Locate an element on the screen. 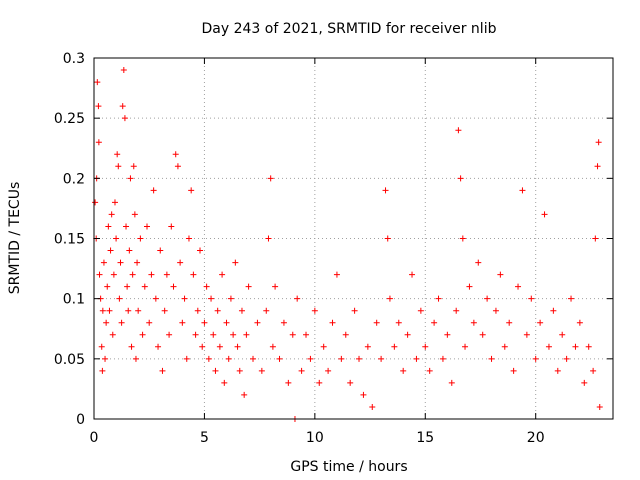 This screenshot has height=480, width=640. x-tick-label: 0 is located at coordinates (94, 438).